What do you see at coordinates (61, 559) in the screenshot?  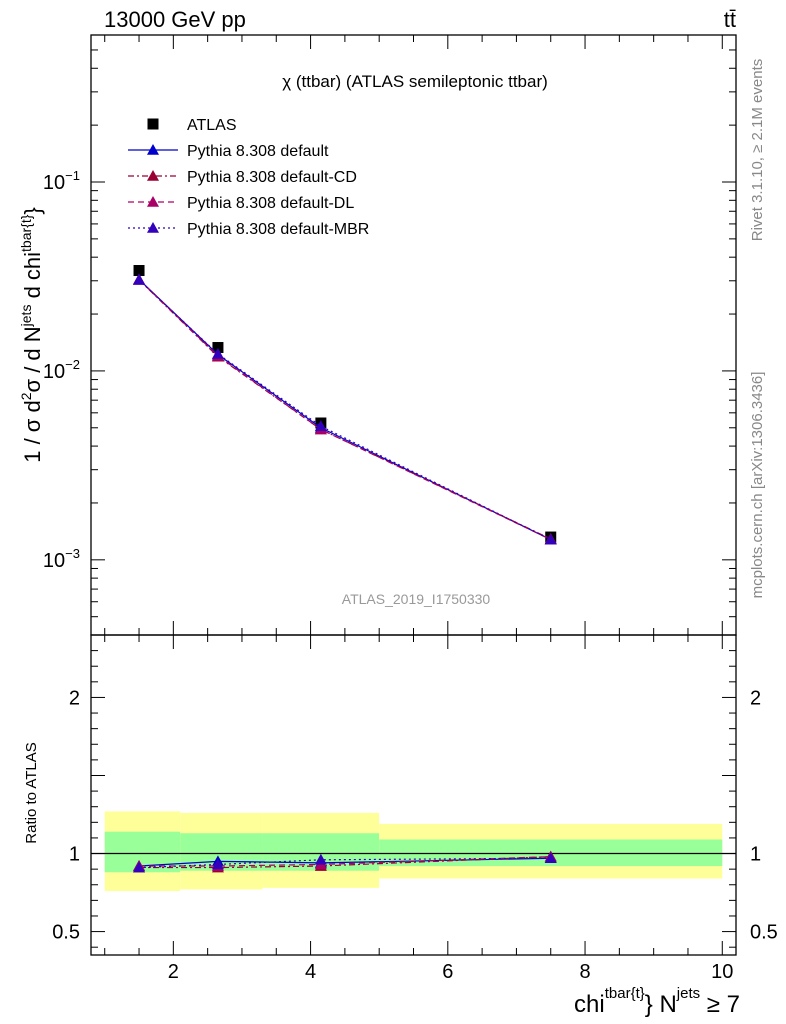 I see `main-y-tick-label: 10⁻³` at bounding box center [61, 559].